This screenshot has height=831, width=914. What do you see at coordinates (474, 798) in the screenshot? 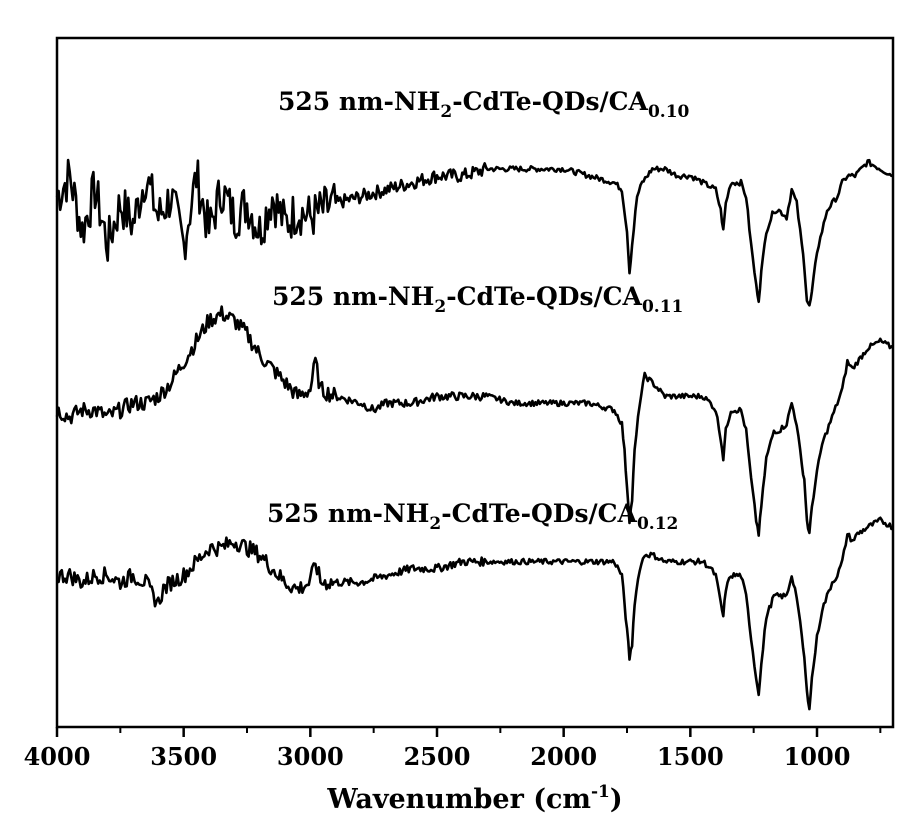
I see `x-axis-title: Wavenumber (cm-1)` at bounding box center [474, 798].